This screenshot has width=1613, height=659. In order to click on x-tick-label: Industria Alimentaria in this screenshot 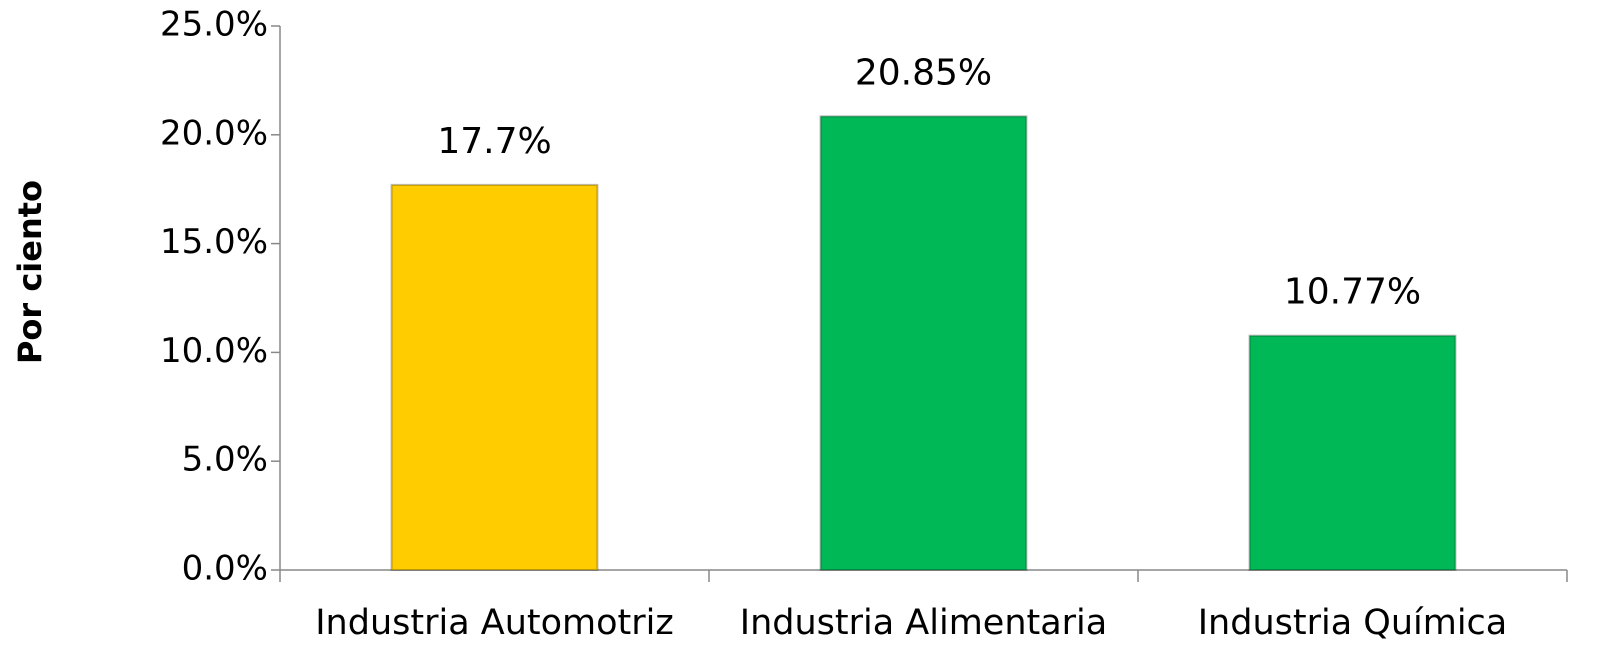, I will do `click(923, 623)`.